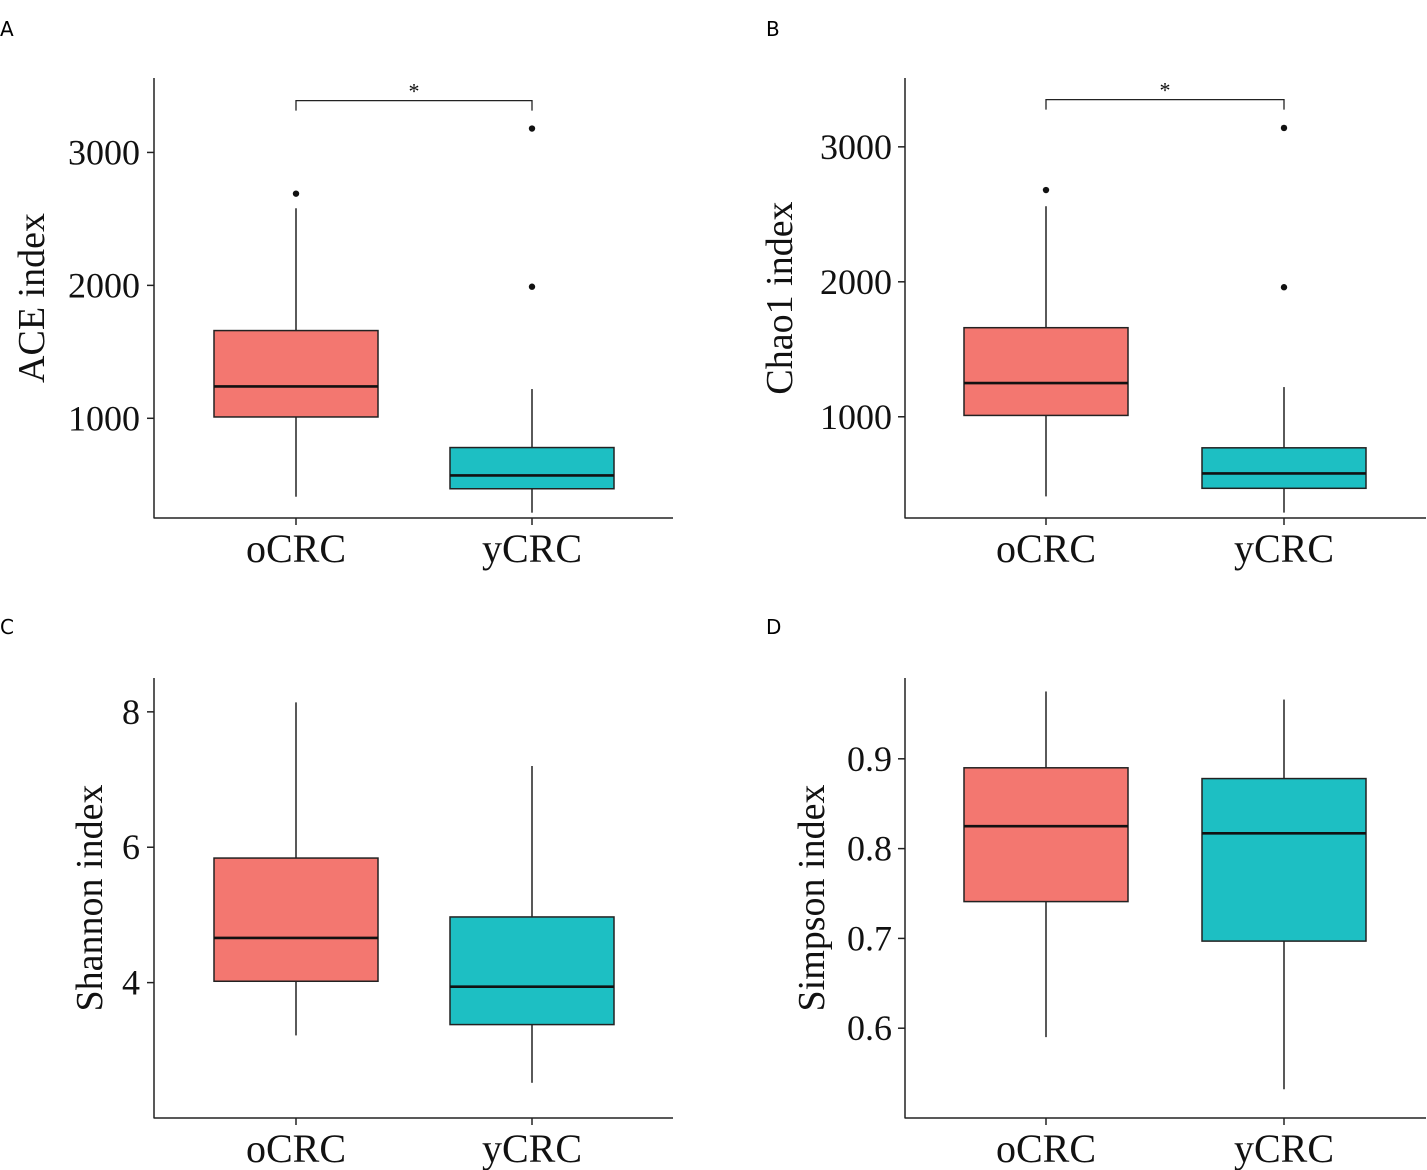 The image size is (1427, 1170). Describe the element at coordinates (131, 983) in the screenshot. I see `y-tick-label: 4` at that location.